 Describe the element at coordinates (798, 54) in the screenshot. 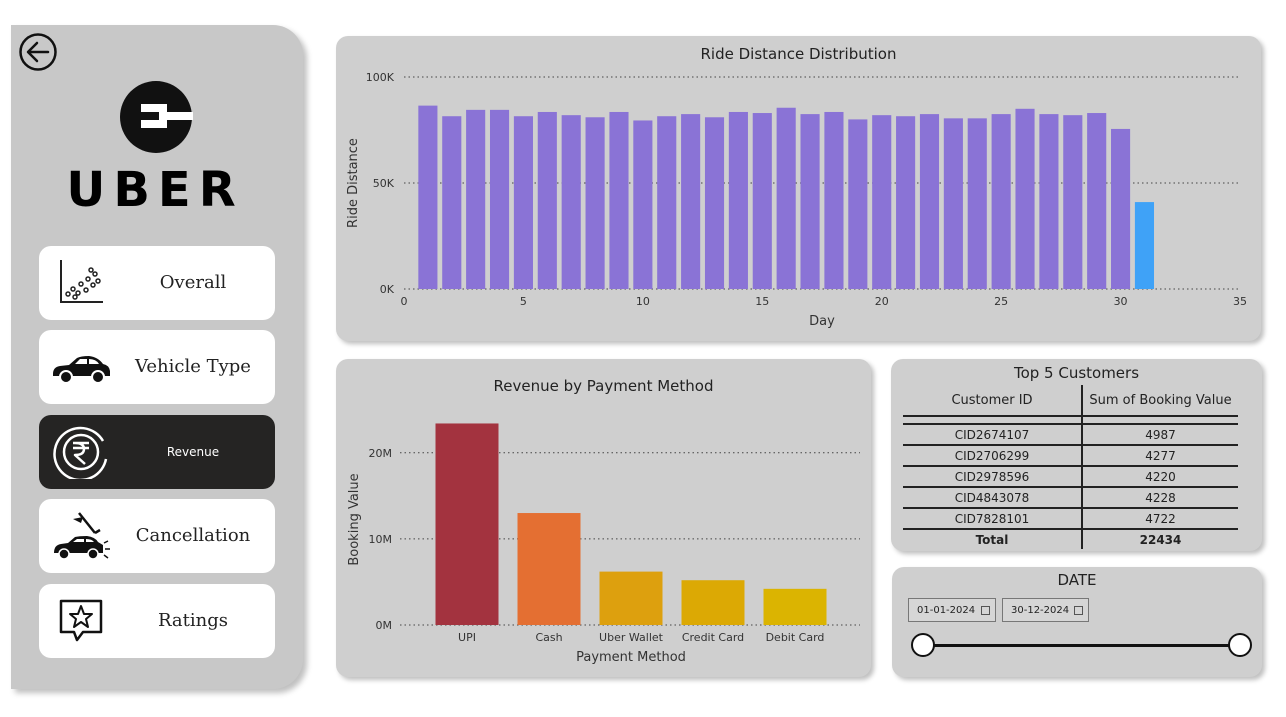

I see `distance-chart-title: Ride Distance Distribution` at that location.